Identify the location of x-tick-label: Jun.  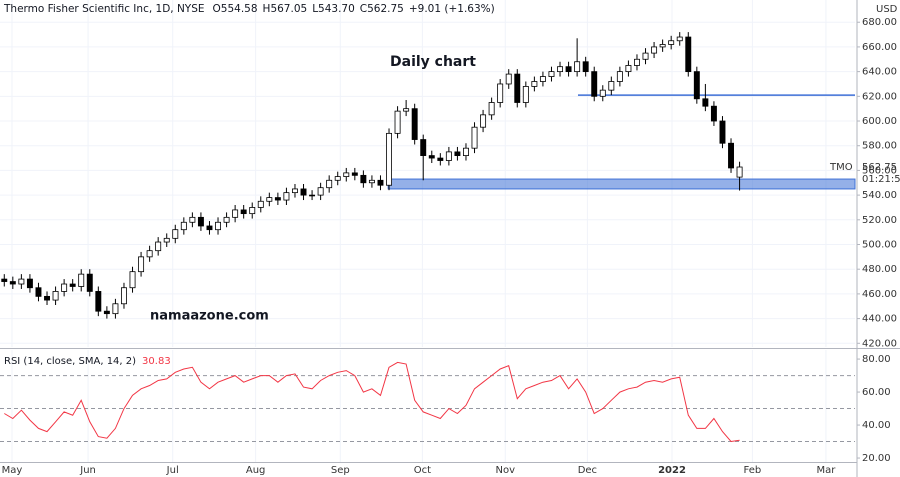
(87, 470).